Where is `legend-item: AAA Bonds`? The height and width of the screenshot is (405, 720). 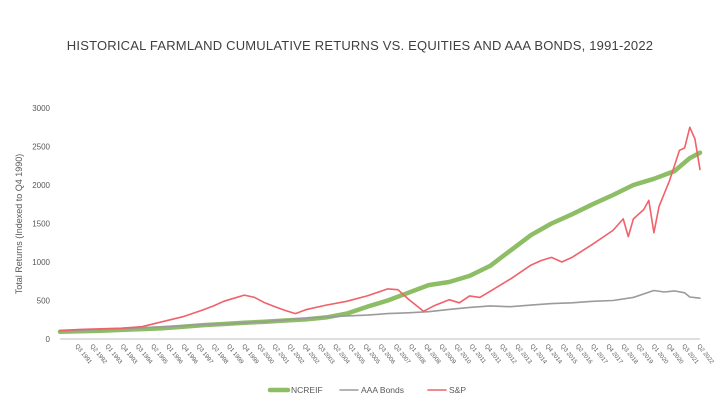
legend-item: AAA Bonds is located at coordinates (371, 390).